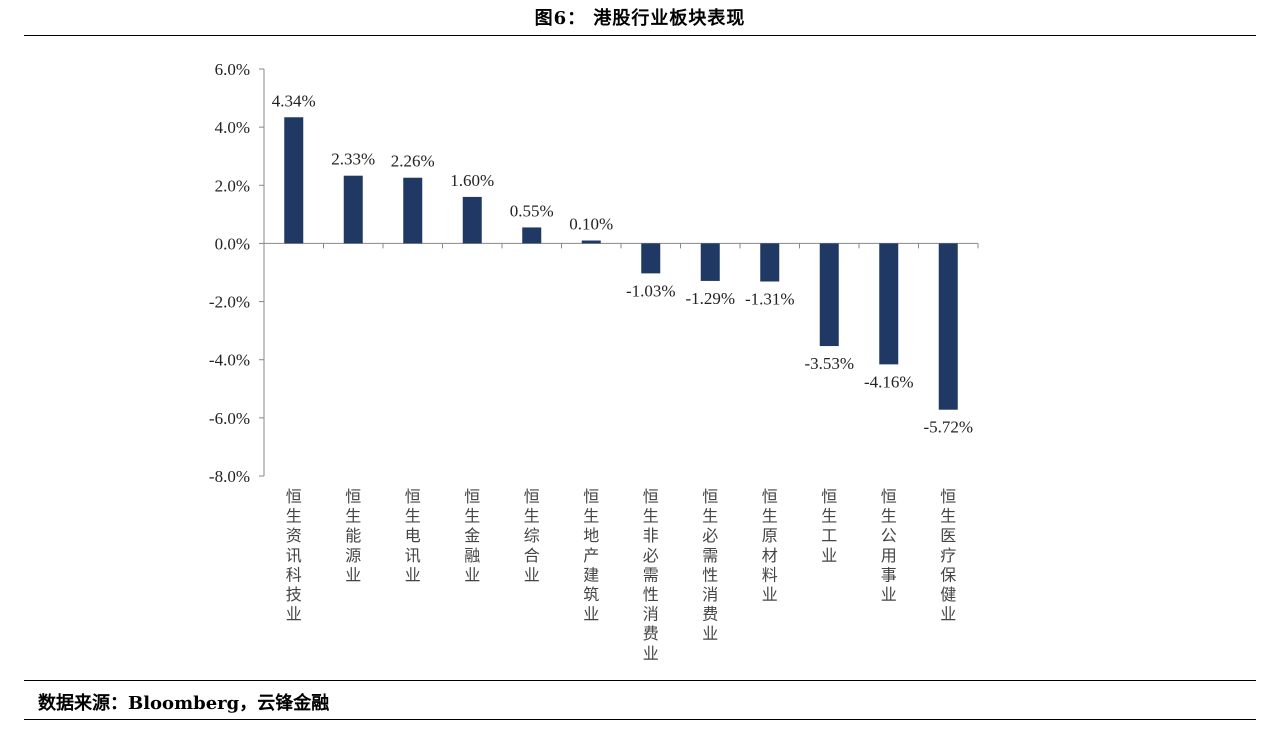  I want to click on y-tick-label: 6.0%, so click(232, 69).